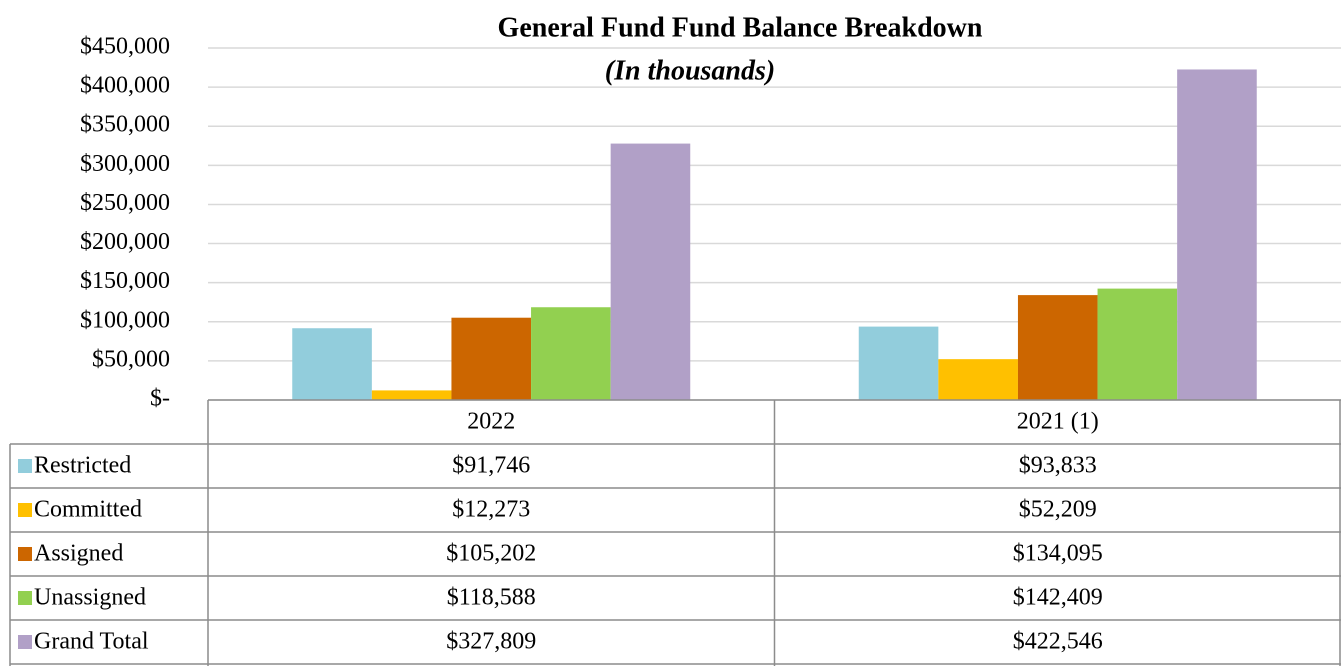  What do you see at coordinates (88, 510) in the screenshot?
I see `legend-label: Committed` at bounding box center [88, 510].